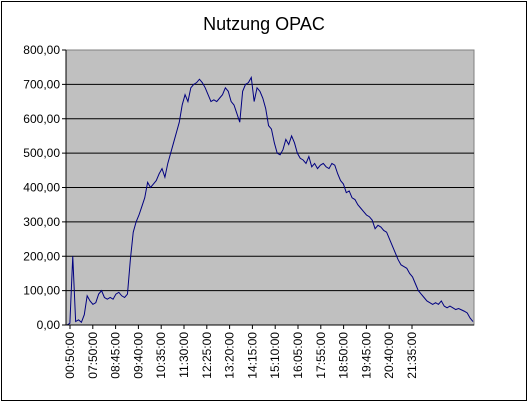 The width and height of the screenshot is (529, 408). Describe the element at coordinates (161, 355) in the screenshot. I see `x-tick-label: 10:35:00` at that location.